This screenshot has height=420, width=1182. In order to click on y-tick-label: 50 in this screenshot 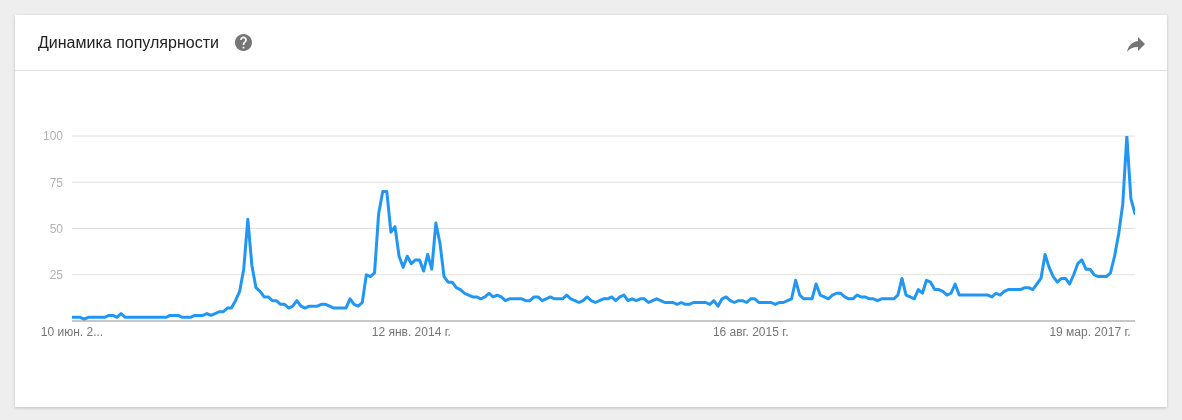, I will do `click(56, 228)`.